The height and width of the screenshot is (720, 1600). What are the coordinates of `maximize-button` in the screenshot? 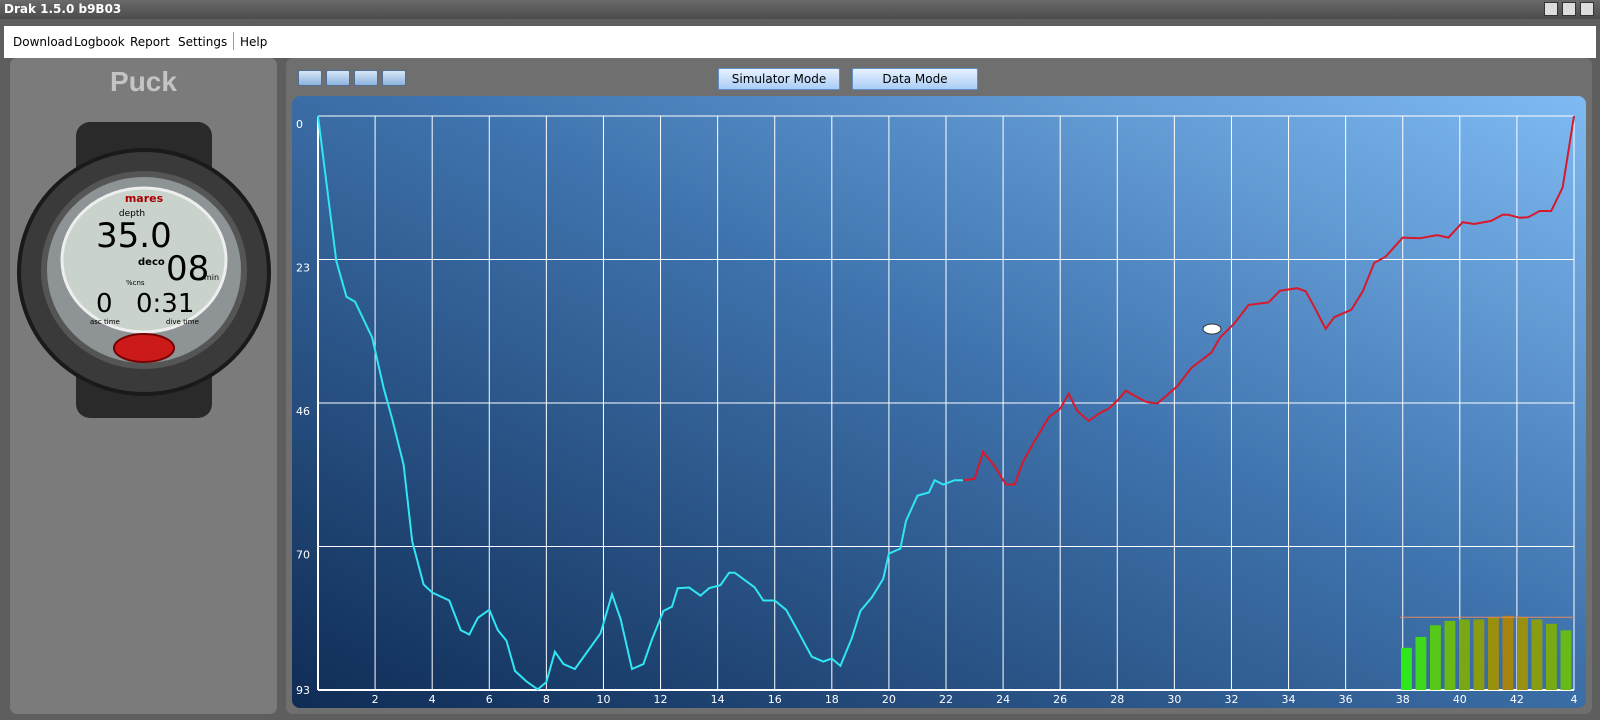 It's located at (1569, 9).